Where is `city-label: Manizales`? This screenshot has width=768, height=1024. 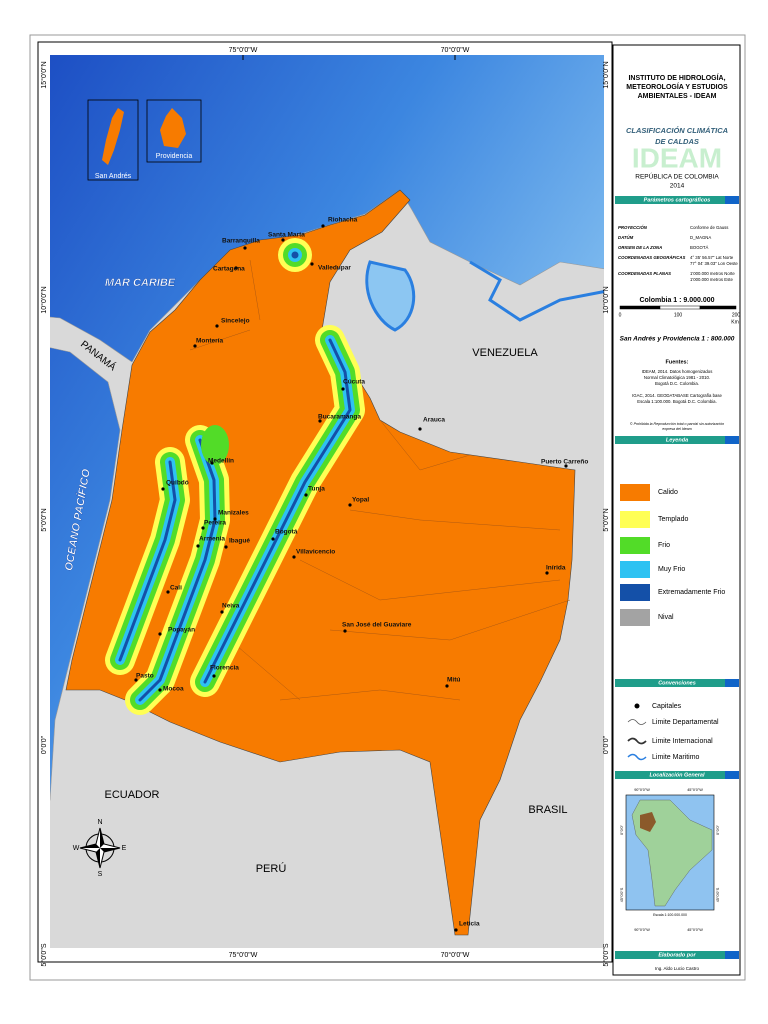
city-label: Manizales is located at coordinates (233, 513).